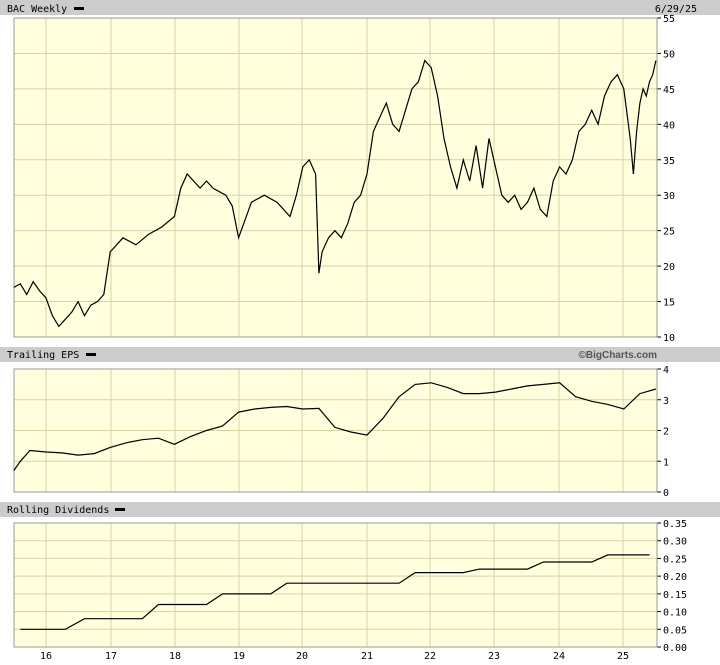 Image resolution: width=720 pixels, height=665 pixels. What do you see at coordinates (669, 54) in the screenshot?
I see `price-ytick-label: 50` at bounding box center [669, 54].